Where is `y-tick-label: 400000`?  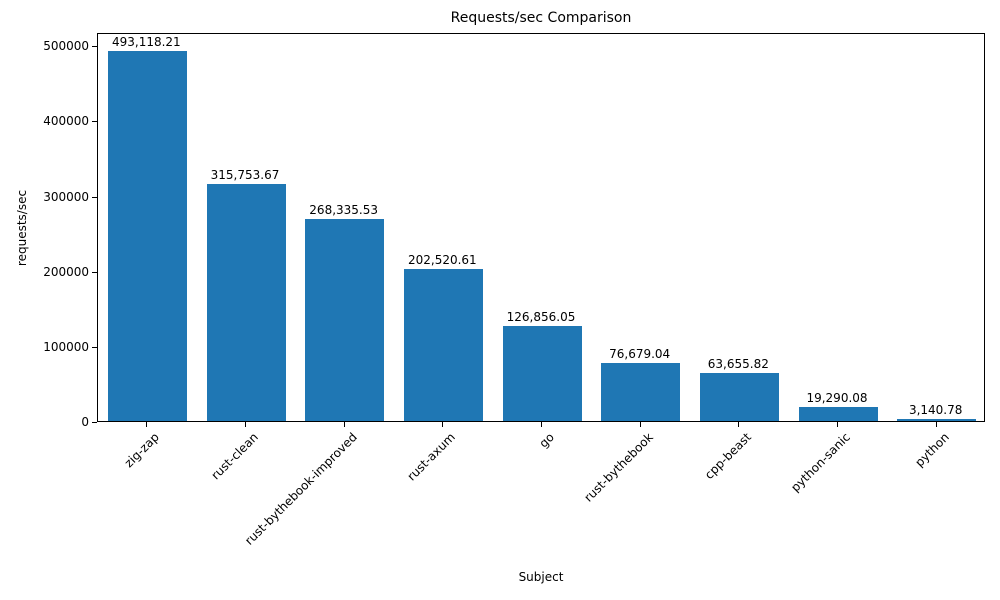
y-tick-label: 400000 is located at coordinates (66, 121).